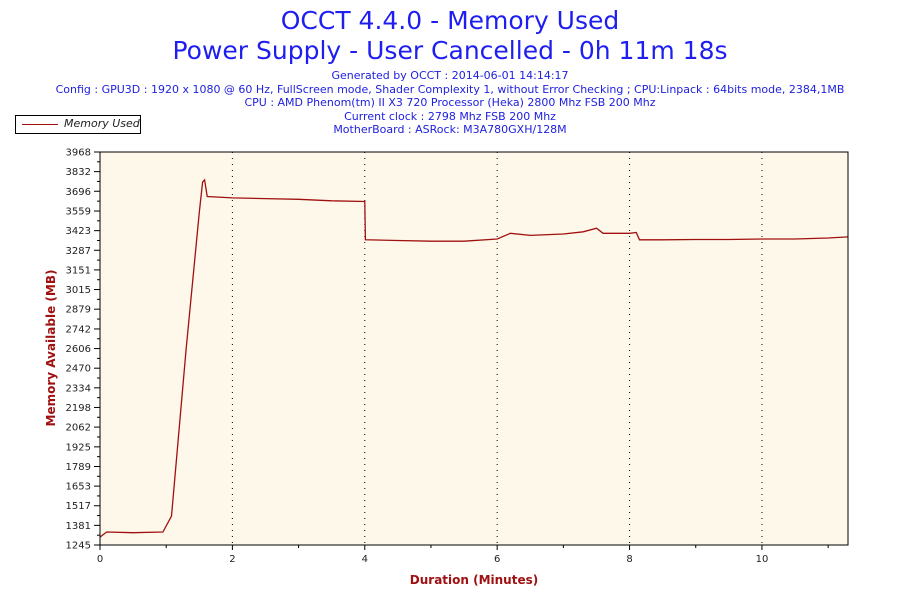 The height and width of the screenshot is (600, 900). Describe the element at coordinates (102, 123) in the screenshot. I see `legend-label: Memory Used` at that location.